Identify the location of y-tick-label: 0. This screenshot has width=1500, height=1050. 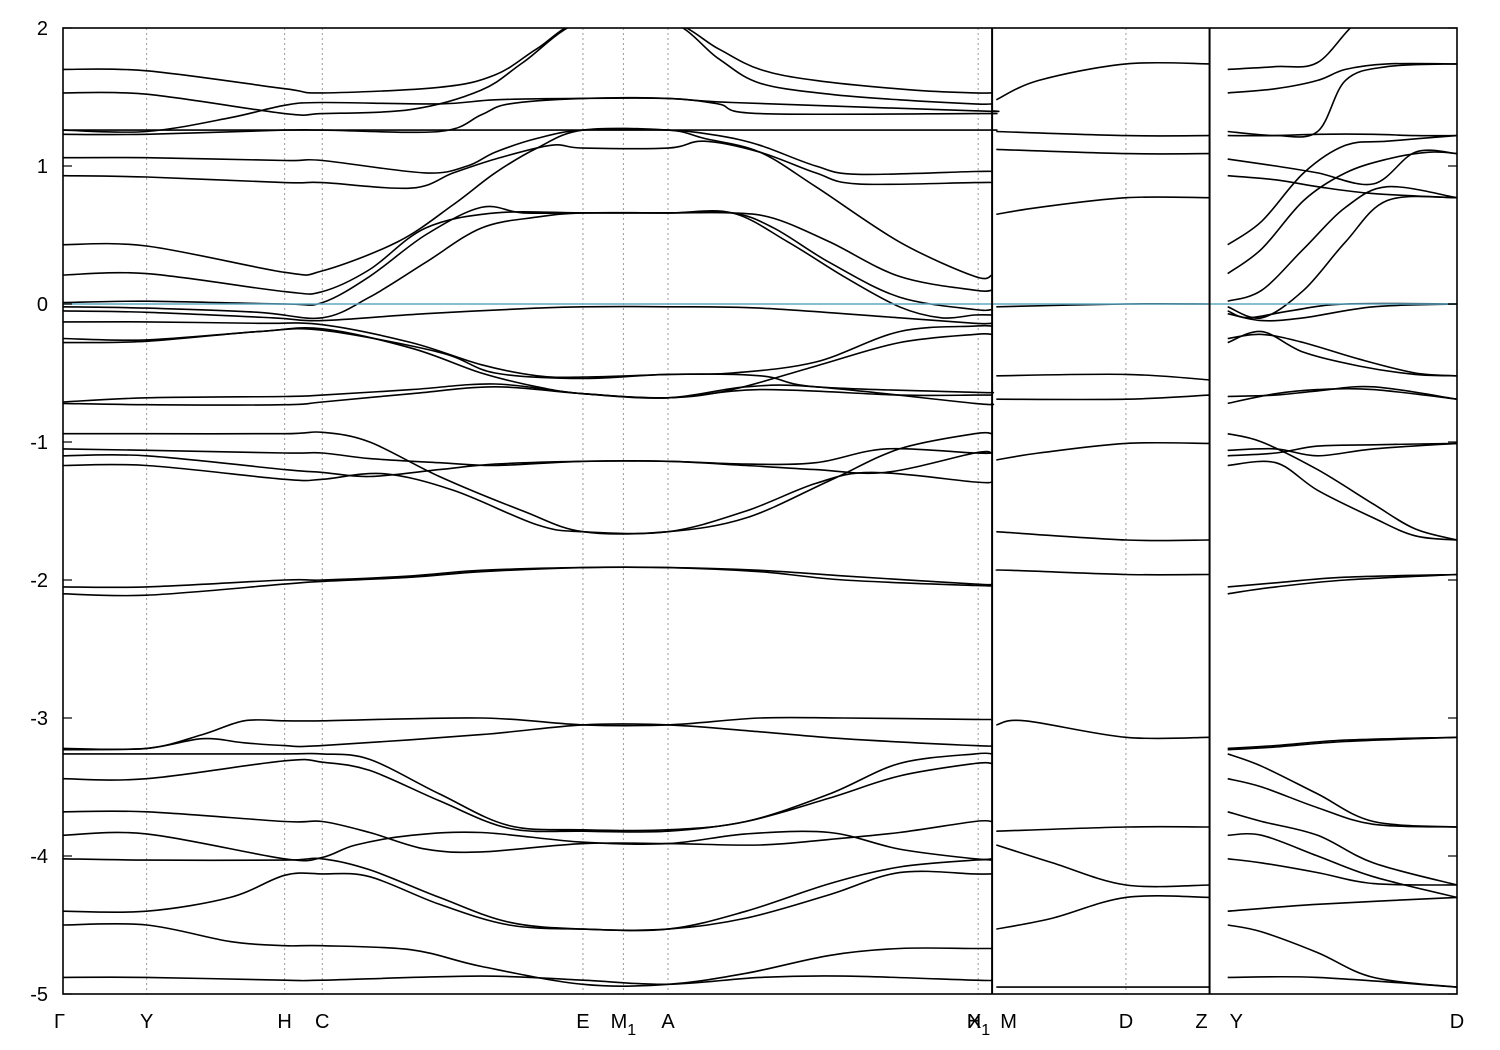
(42, 305).